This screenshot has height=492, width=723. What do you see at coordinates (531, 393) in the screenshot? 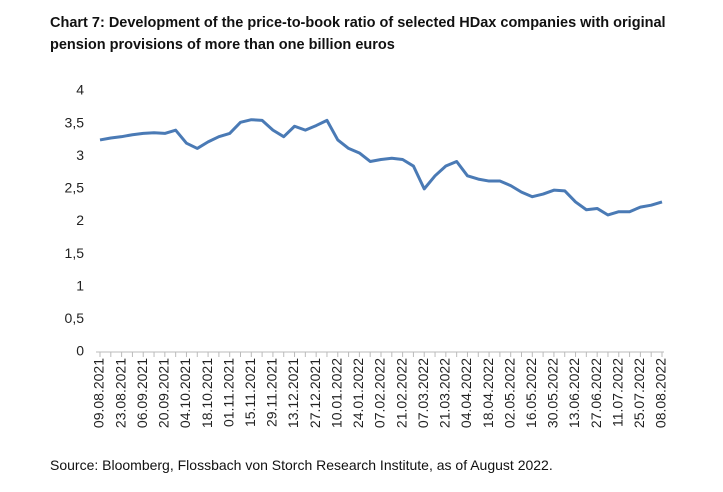
I see `x-tick-label: 16.05.2022` at bounding box center [531, 393].